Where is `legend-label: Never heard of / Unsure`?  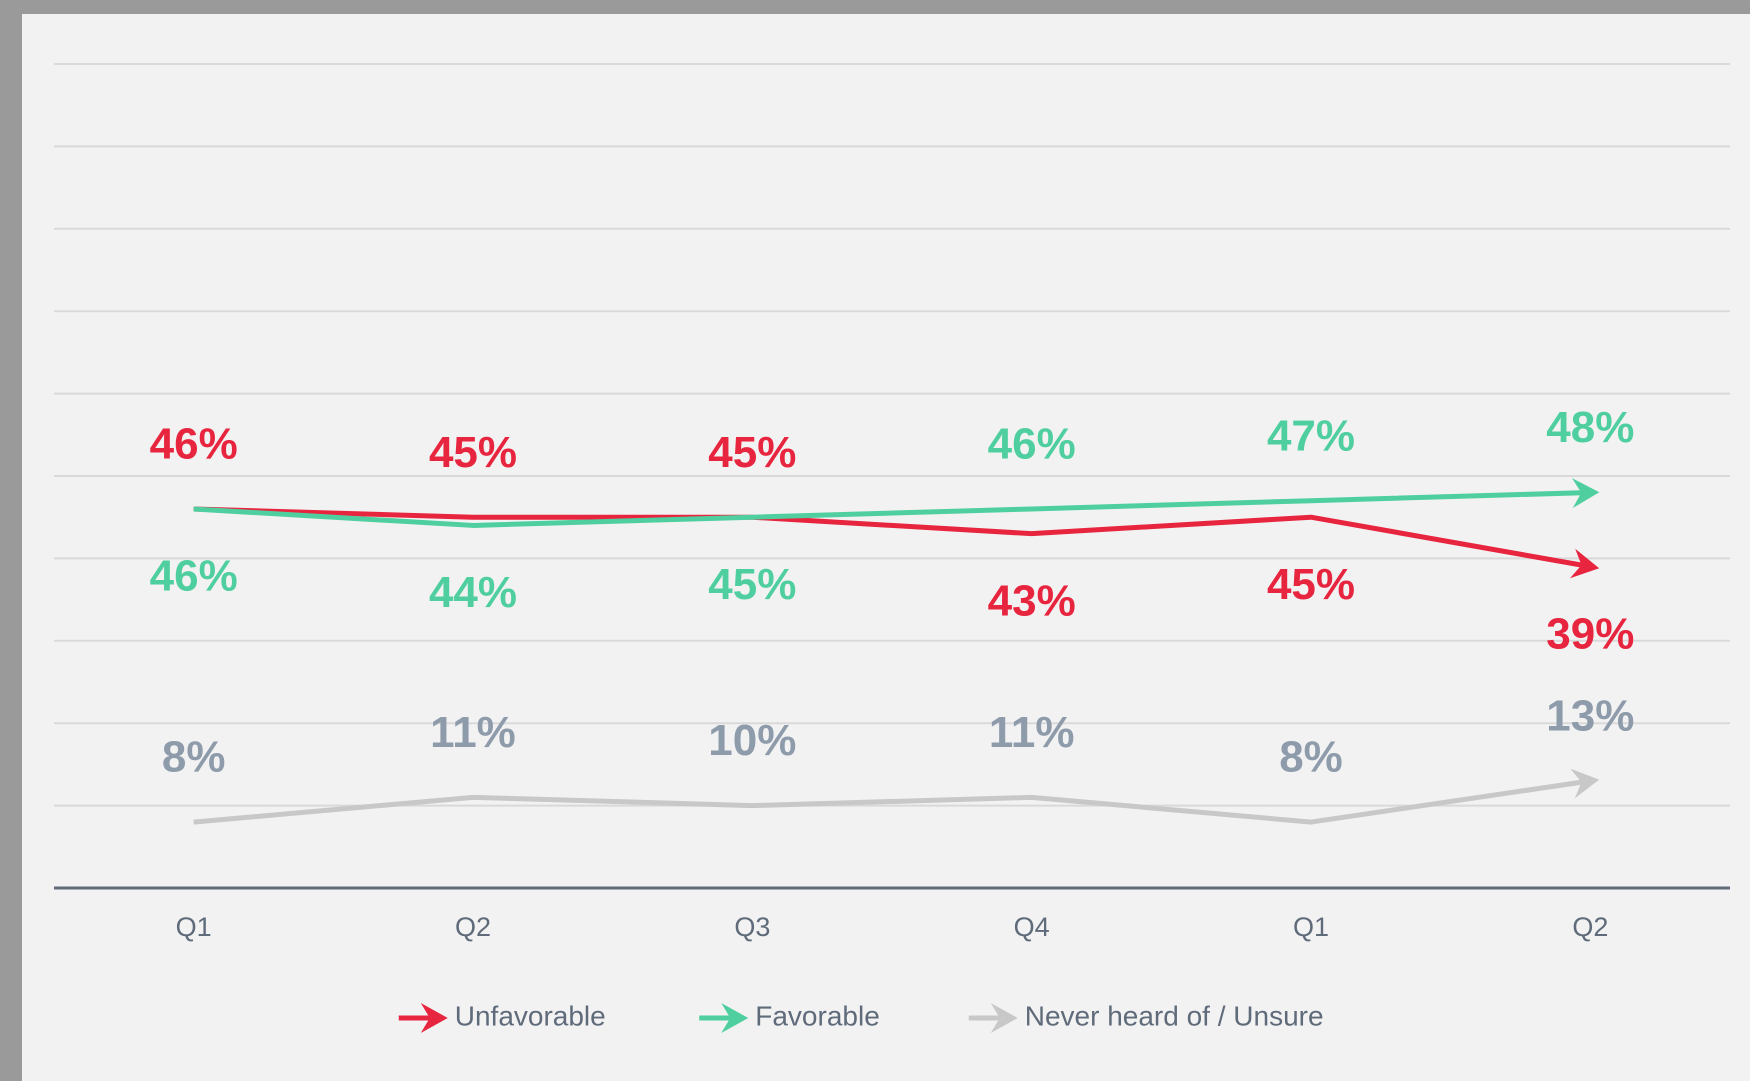
legend-label: Never heard of / Unsure is located at coordinates (1174, 1015).